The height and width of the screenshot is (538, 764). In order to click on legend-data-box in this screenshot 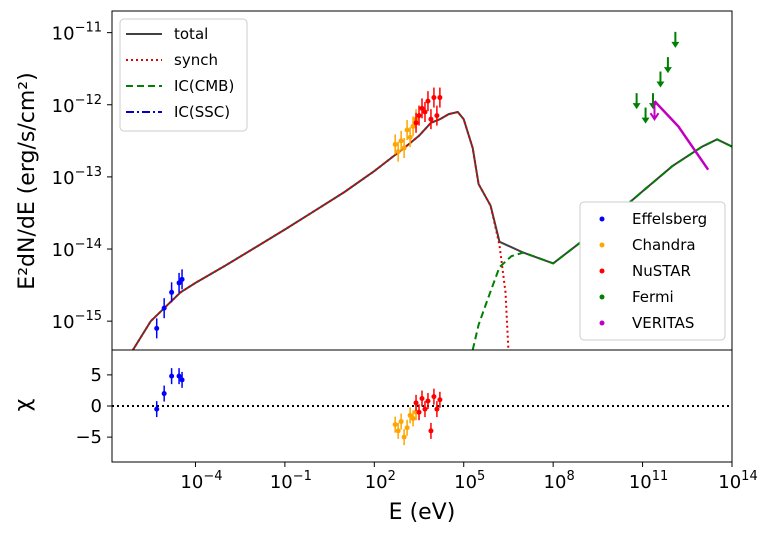, I will do `click(652, 271)`.